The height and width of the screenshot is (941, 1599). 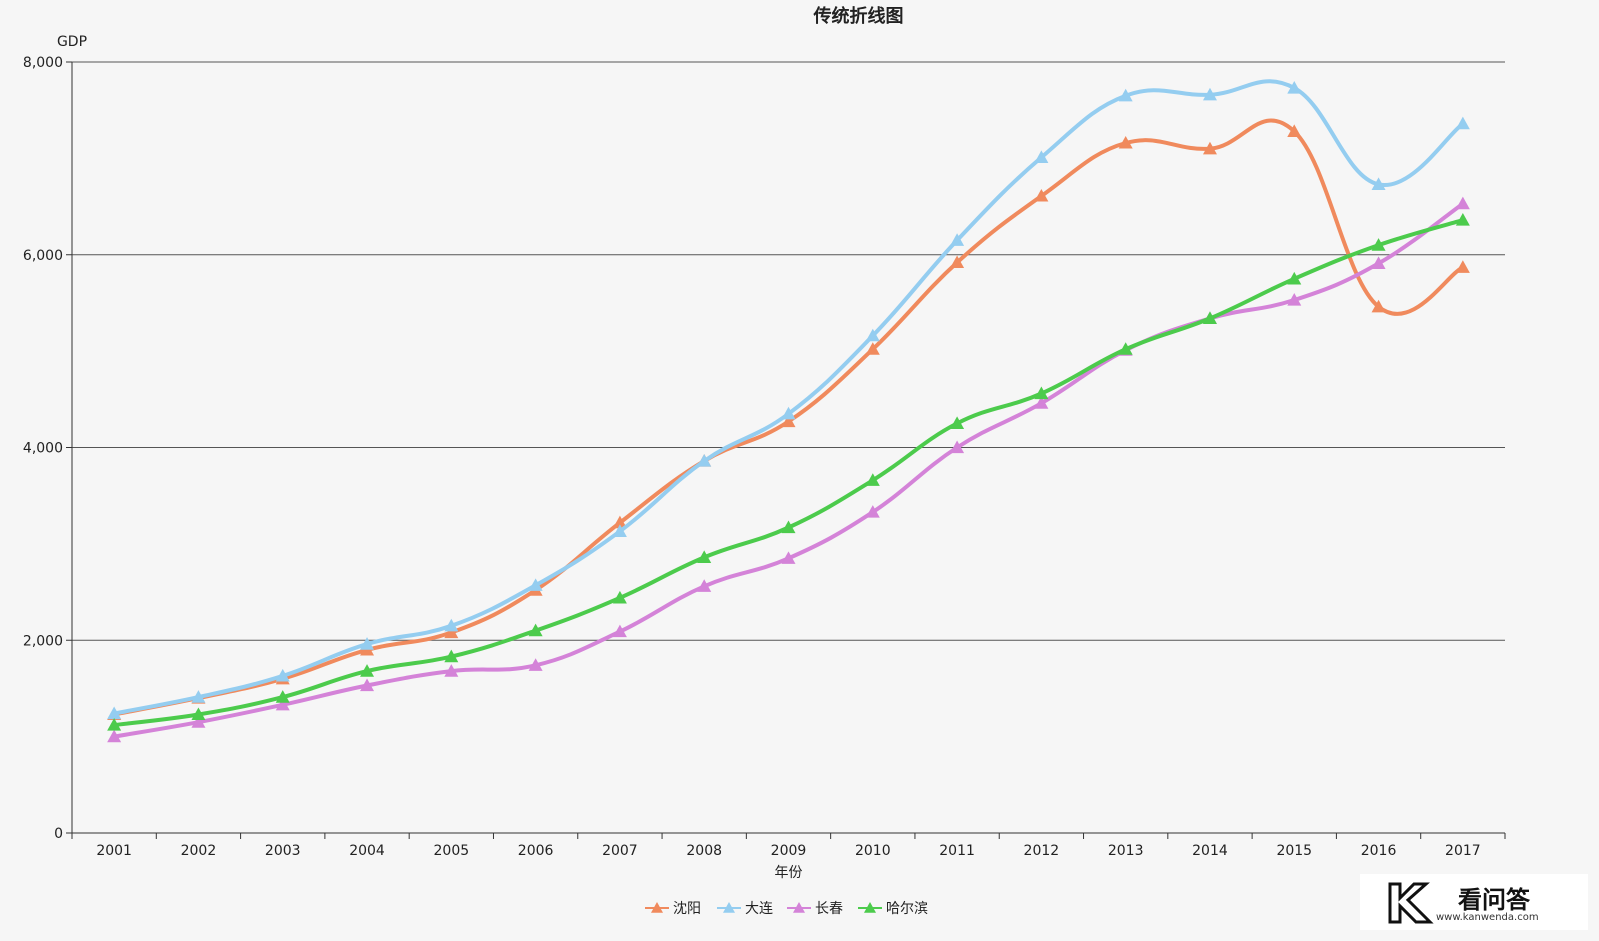 I want to click on x-tick-label: 2005, so click(x=452, y=851).